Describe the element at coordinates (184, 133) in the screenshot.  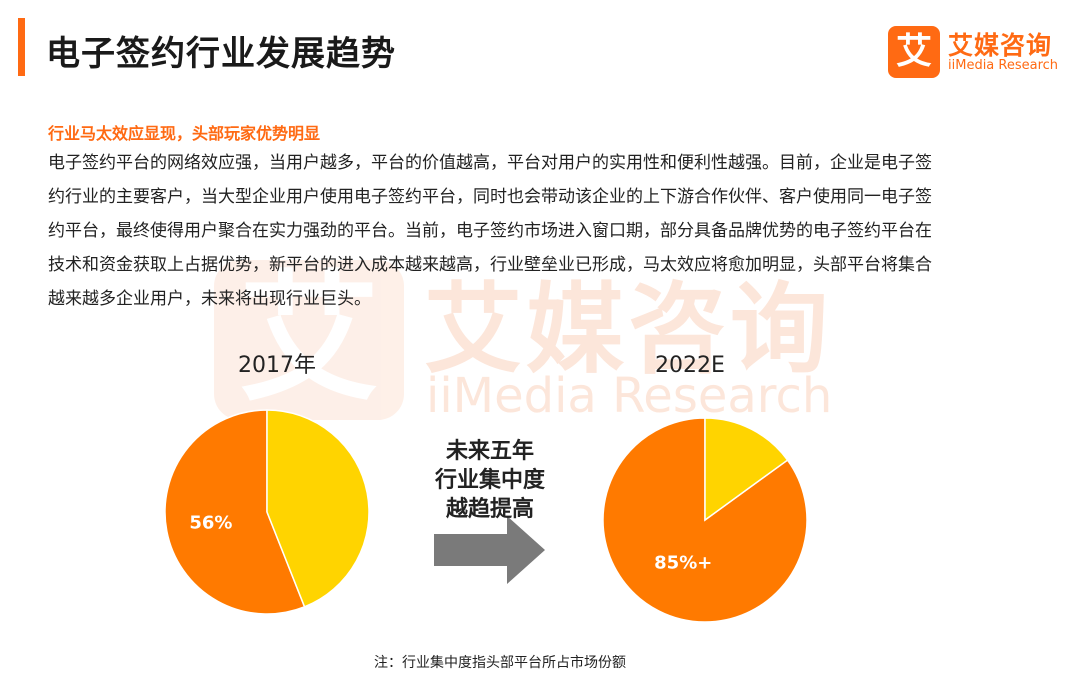
I see `section-subtitle: 行业马太效应显现，头部玩家优势明显` at that location.